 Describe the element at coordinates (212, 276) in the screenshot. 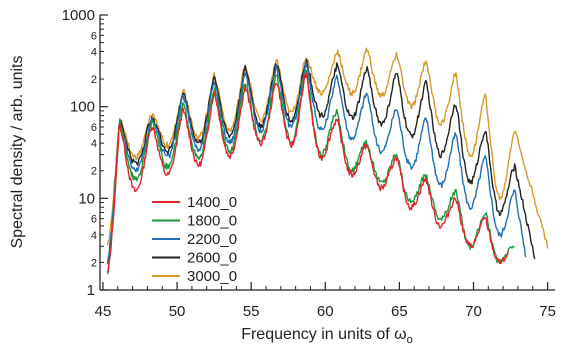

I see `legend-label-3000_0: 3000_0` at that location.